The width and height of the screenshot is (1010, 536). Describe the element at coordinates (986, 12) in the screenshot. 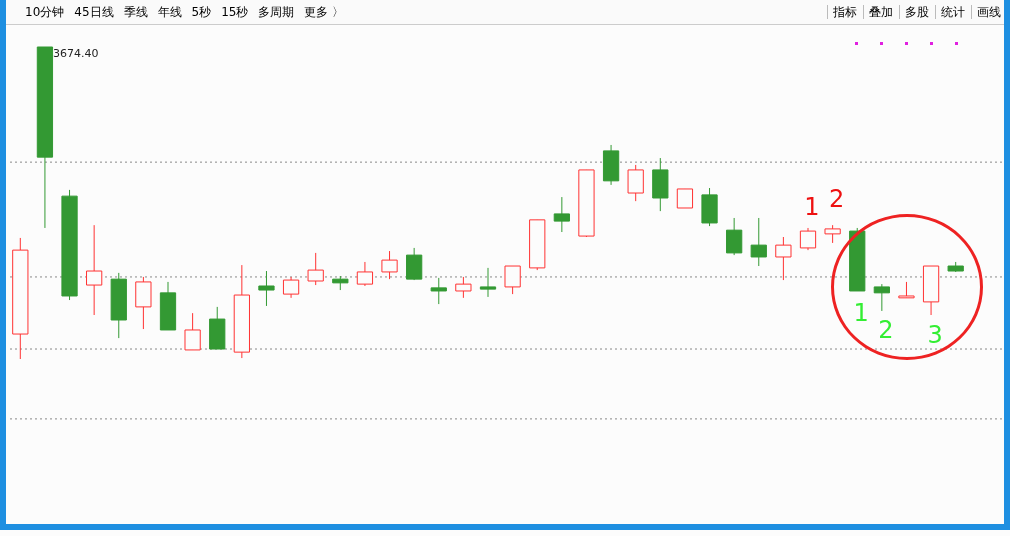

I see `text: 画线` at that location.